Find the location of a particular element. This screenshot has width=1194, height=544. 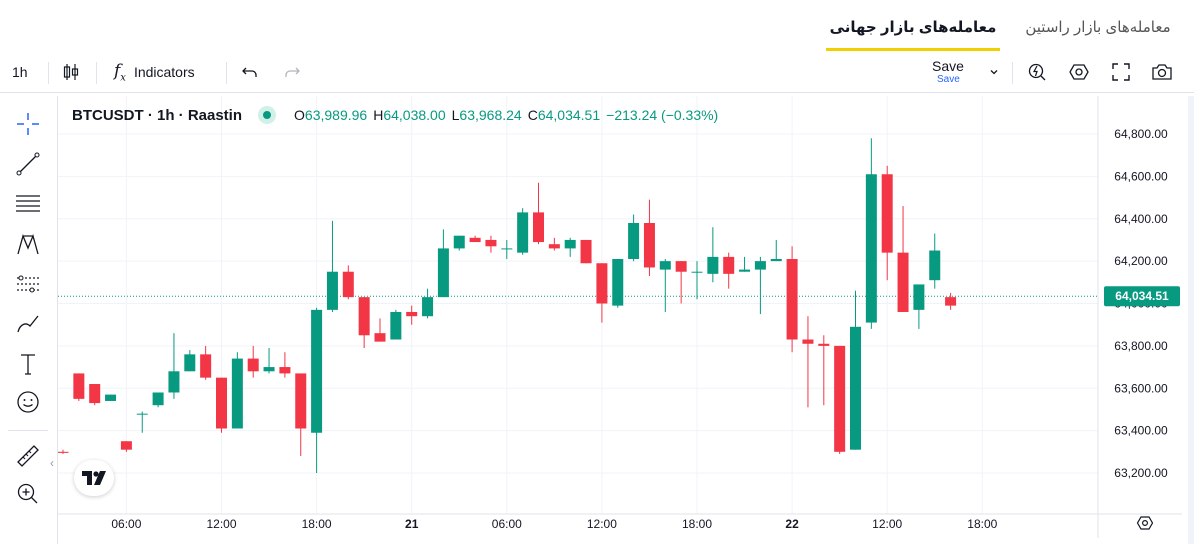

change-value: −213.24 (−0.33%) is located at coordinates (662, 115).